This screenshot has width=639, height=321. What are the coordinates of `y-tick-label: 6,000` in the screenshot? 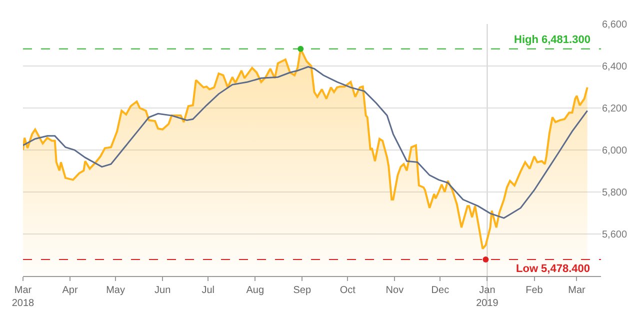 It's located at (615, 151).